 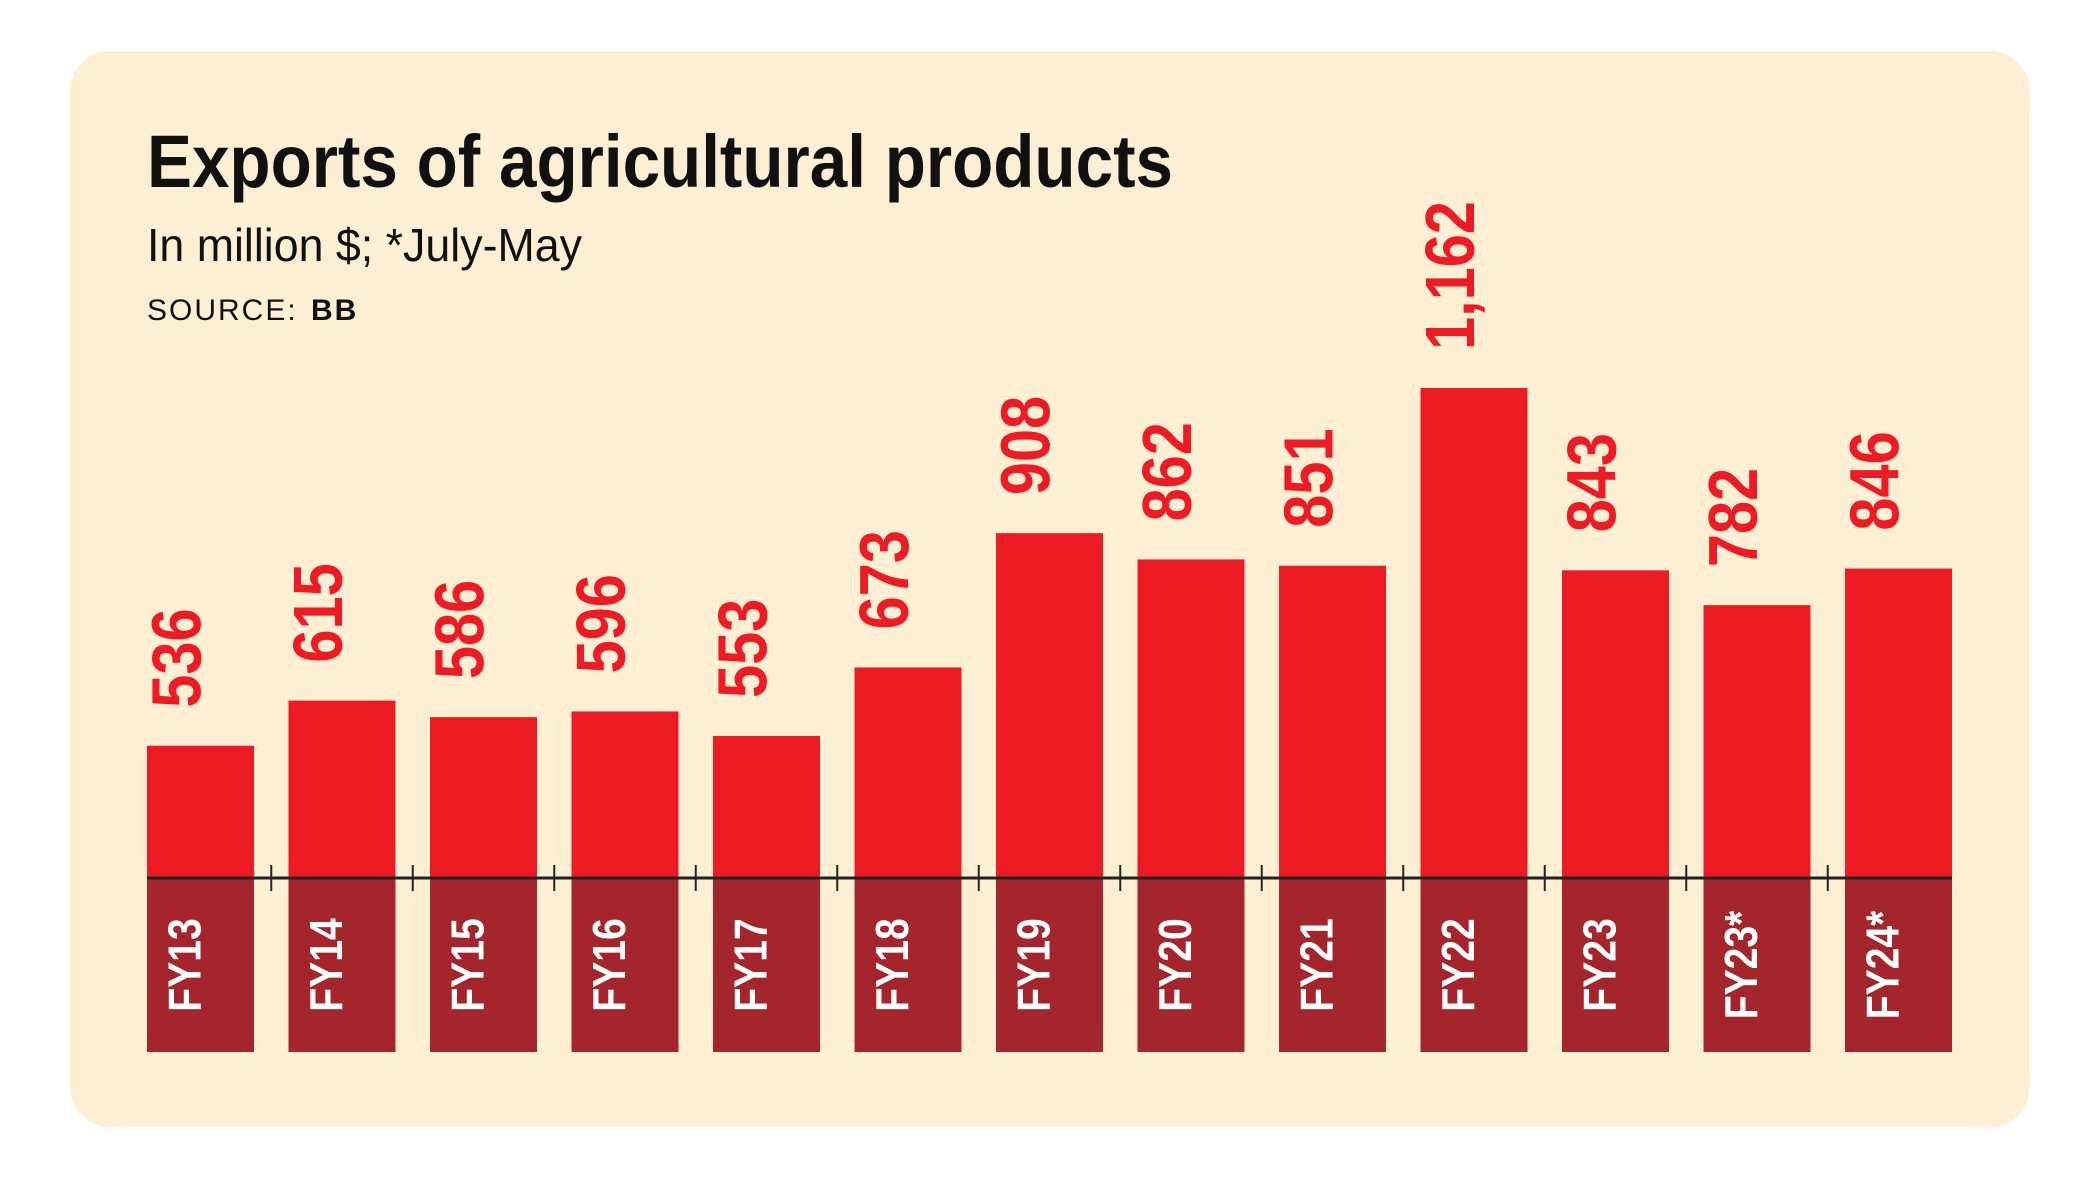 What do you see at coordinates (1449, 275) in the screenshot?
I see `value-label: 1,162` at bounding box center [1449, 275].